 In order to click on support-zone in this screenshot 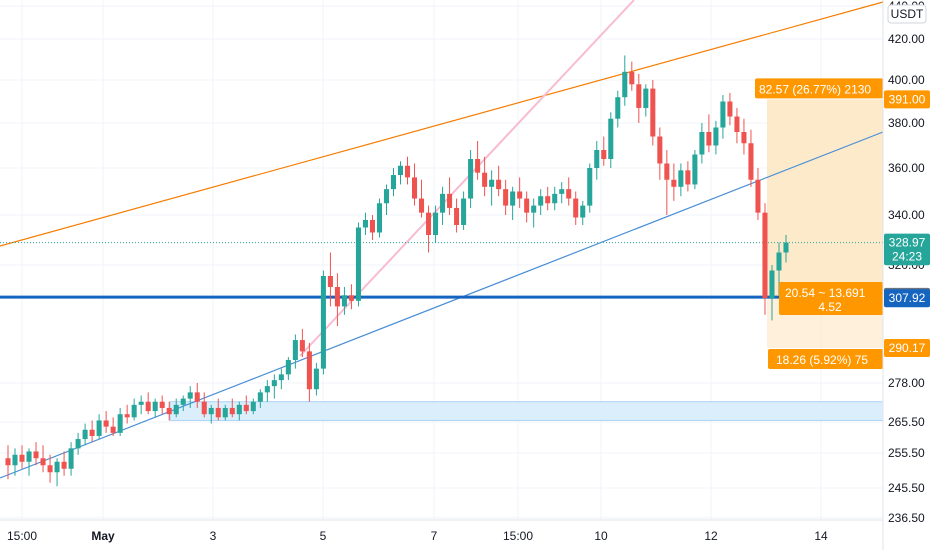, I will do `click(526, 411)`.